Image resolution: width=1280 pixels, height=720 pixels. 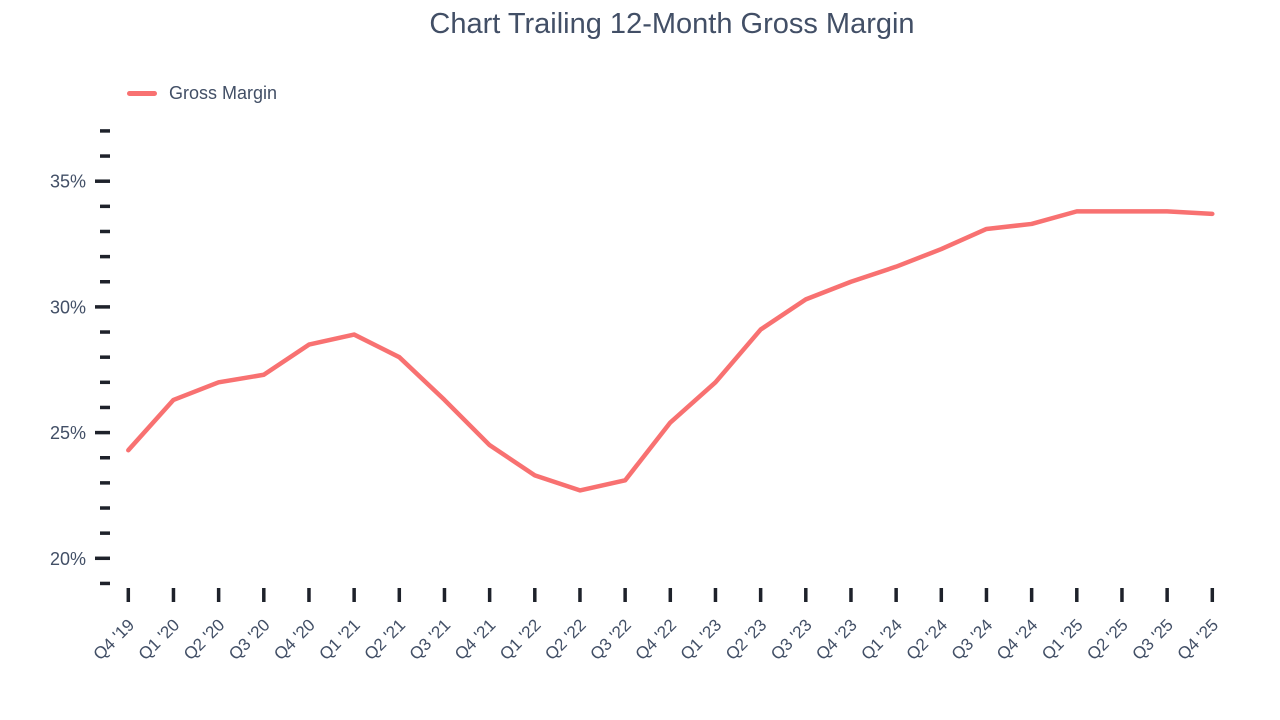 I want to click on x-axis-label: Q4 '19, so click(x=114, y=639).